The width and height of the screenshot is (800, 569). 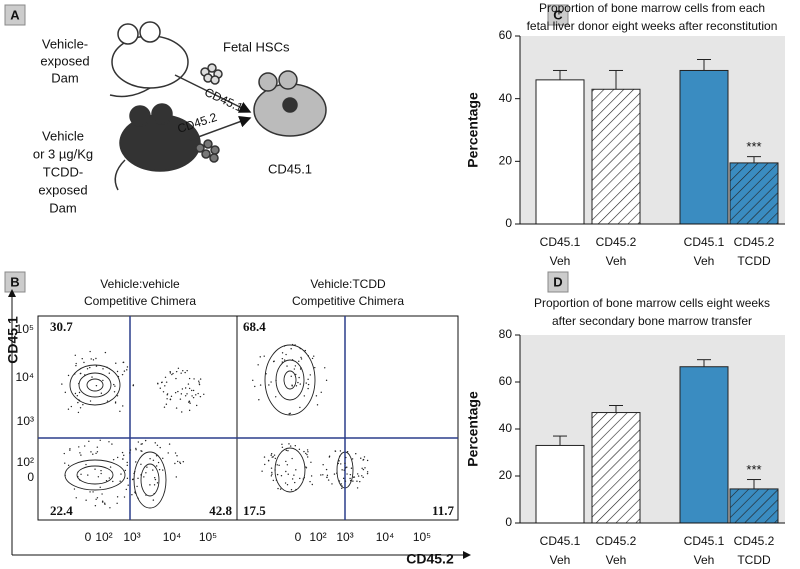 I want to click on y-tick-label: 60, so click(x=506, y=381).